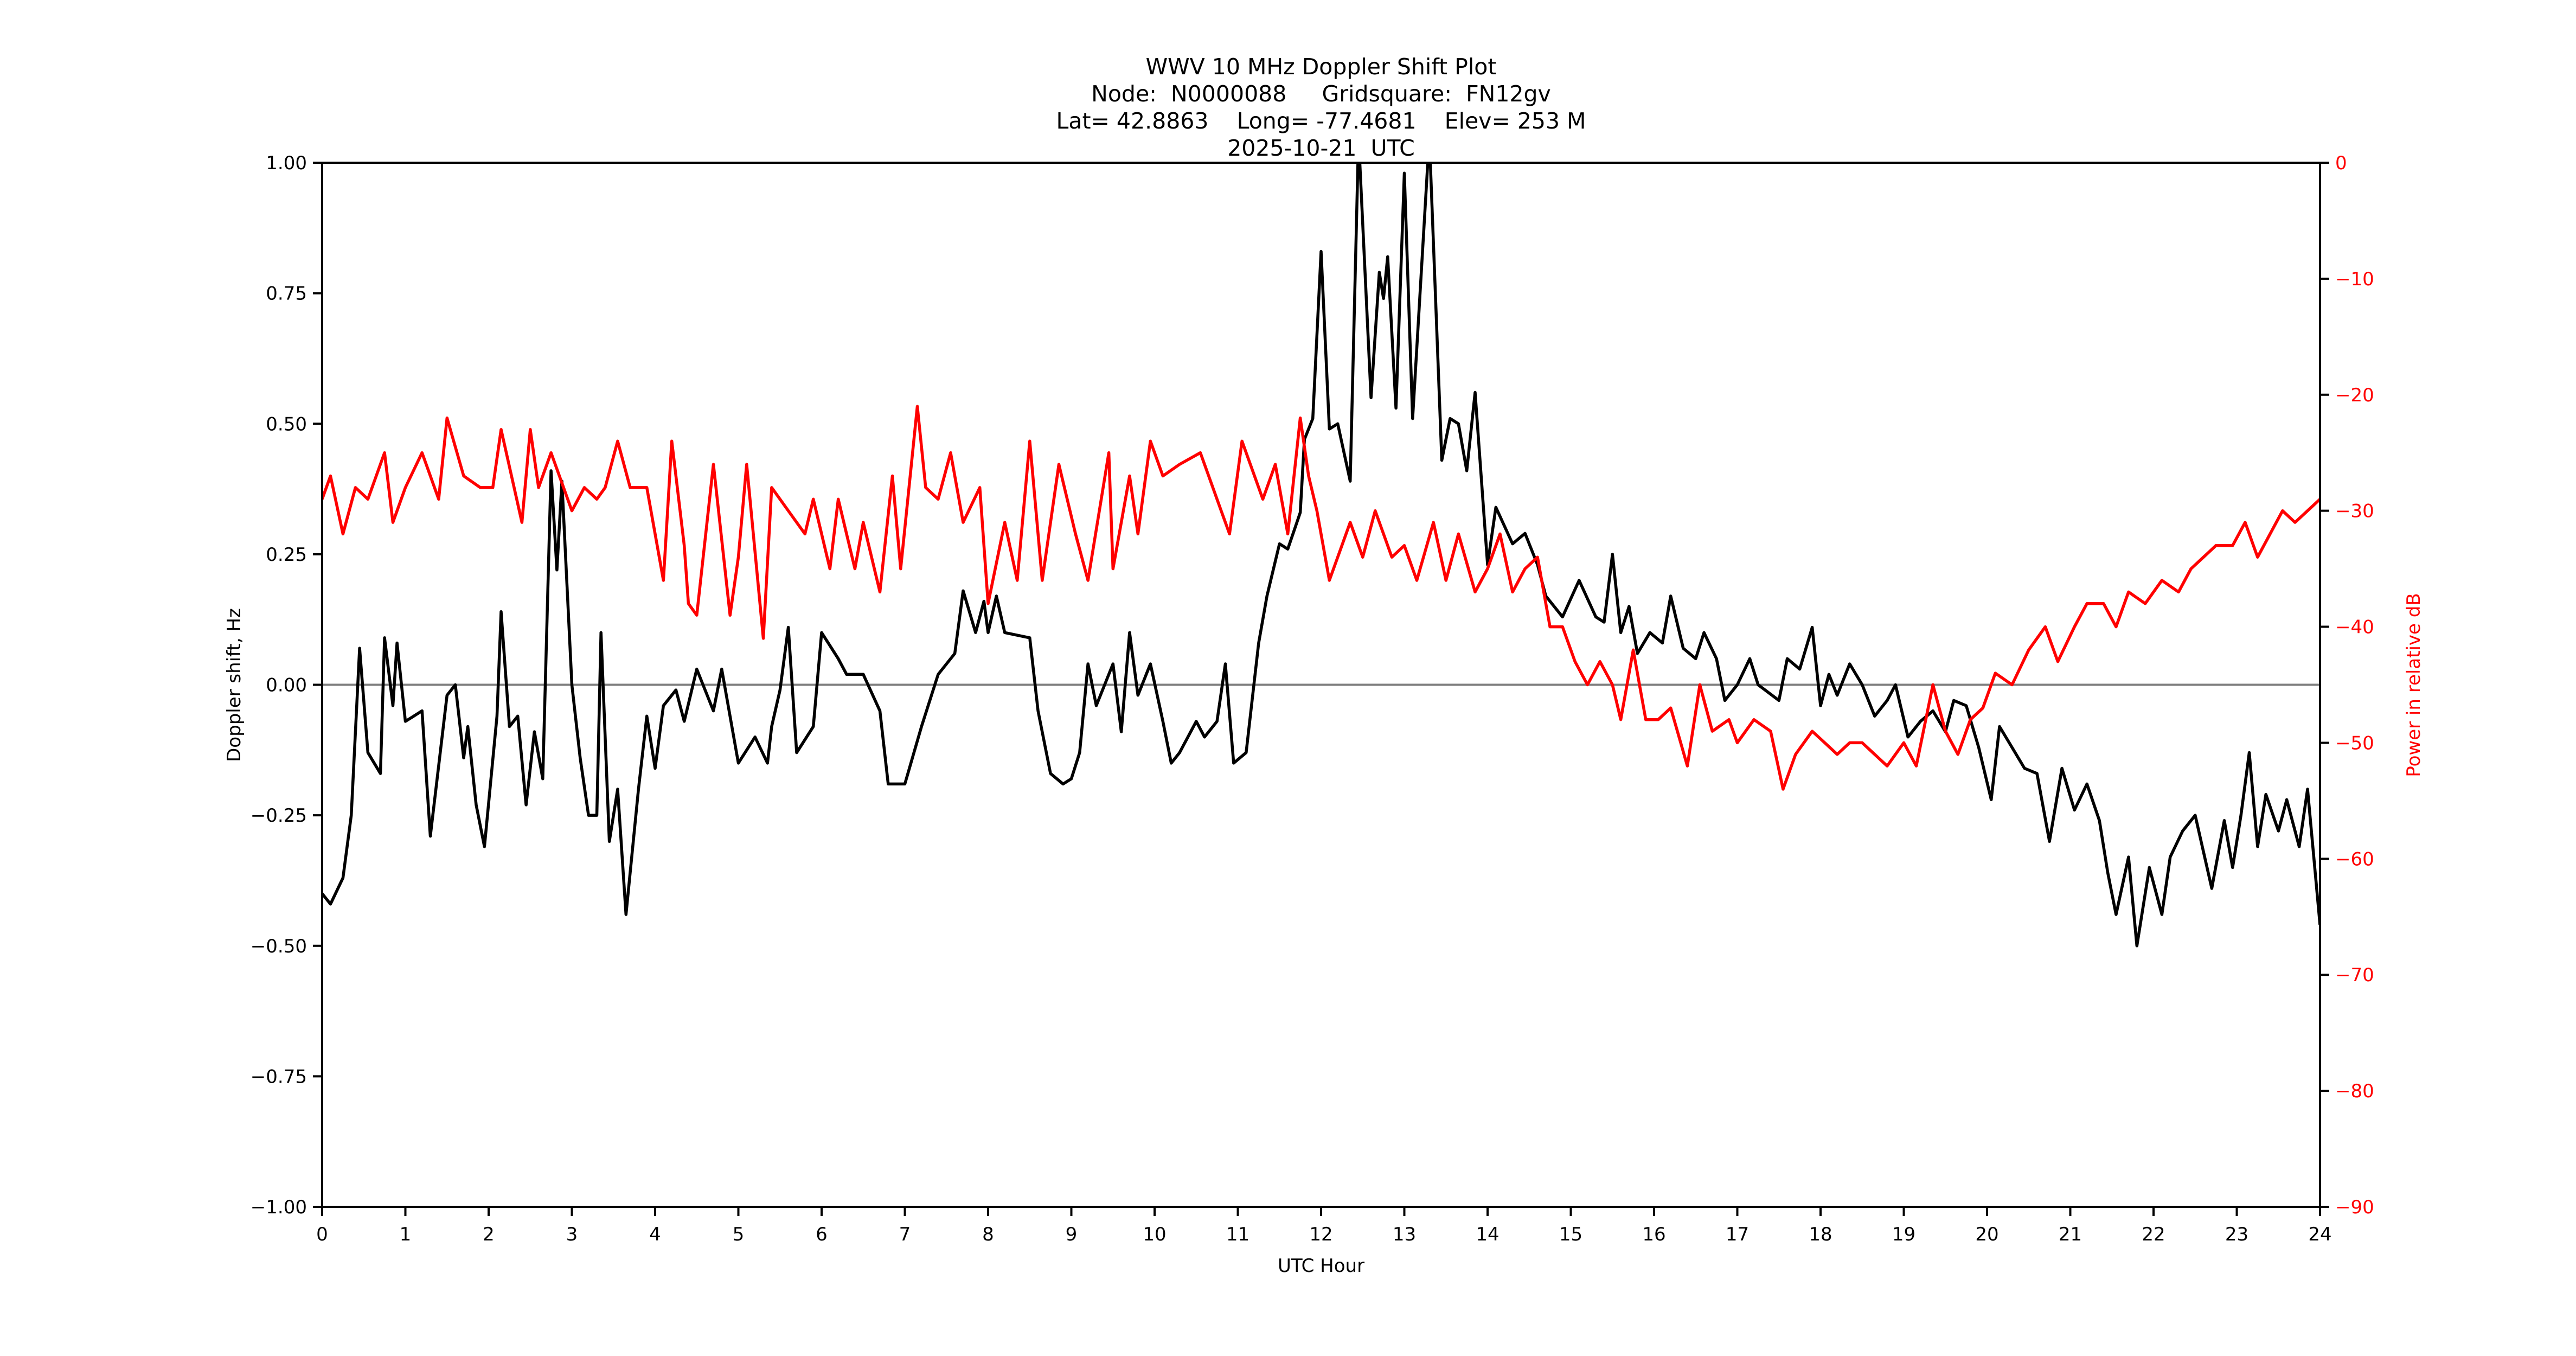  What do you see at coordinates (286, 294) in the screenshot?
I see `y-tick-label-doppler: 0.75` at bounding box center [286, 294].